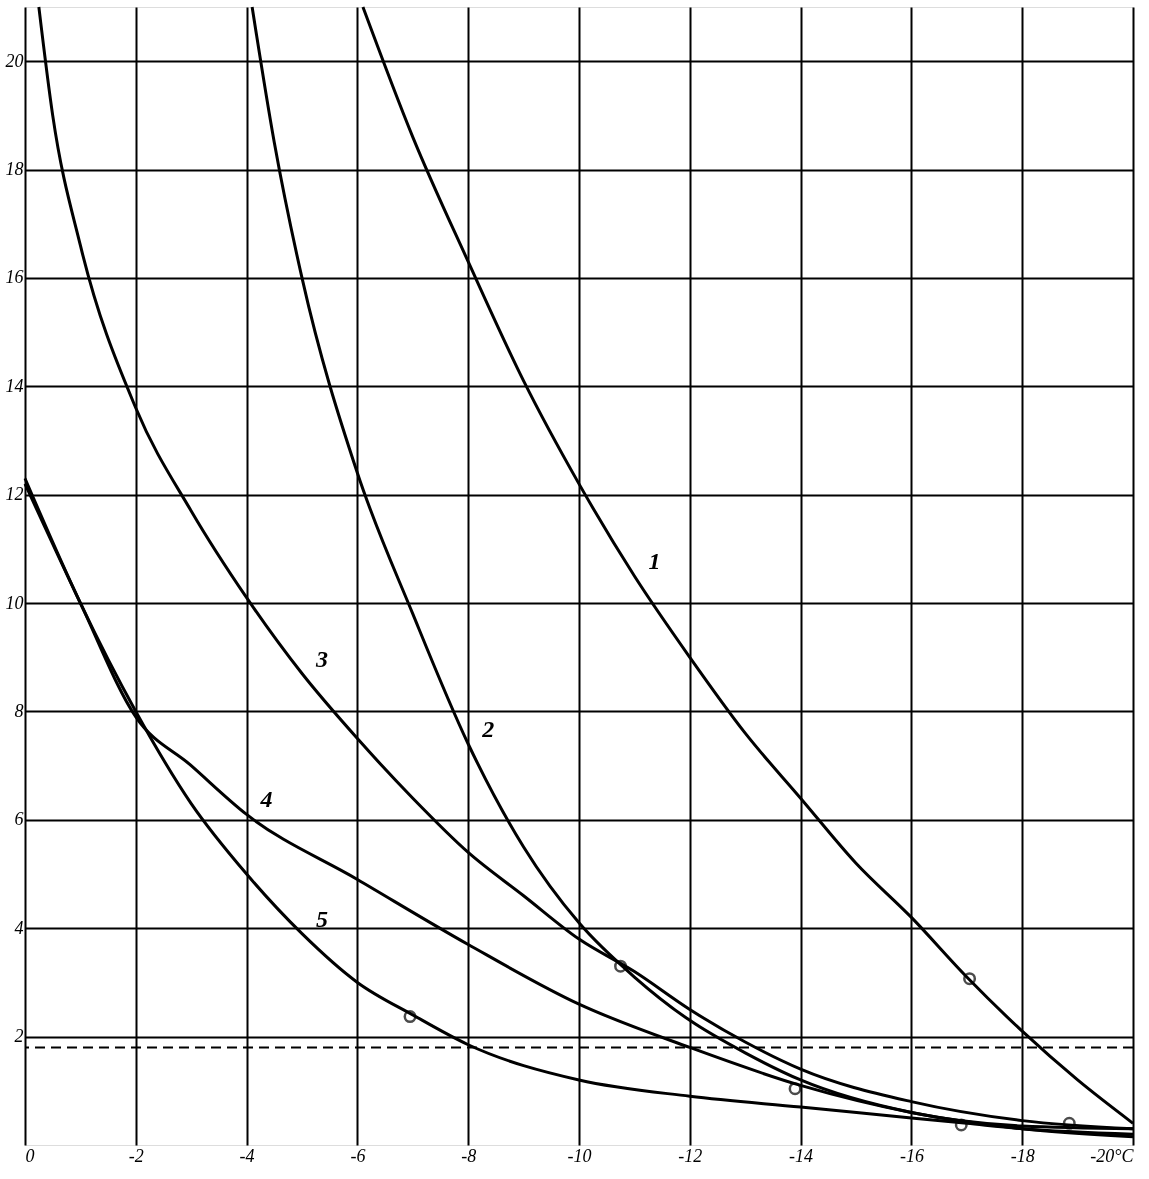 This screenshot has height=1179, width=1149. What do you see at coordinates (1022, 1155) in the screenshot?
I see `x-tick-label: -18` at bounding box center [1022, 1155].